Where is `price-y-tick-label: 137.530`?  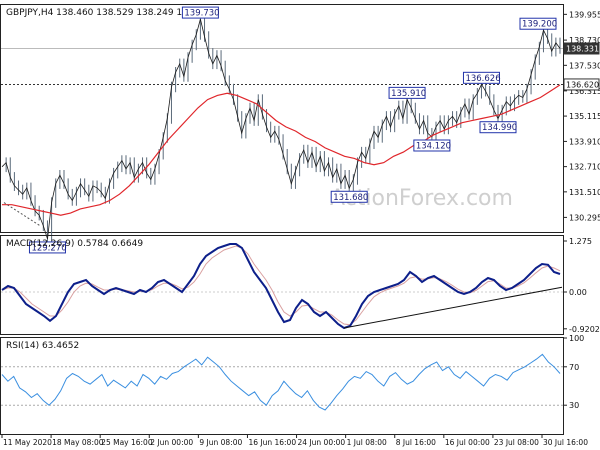
price-y-tick-label: 137.530 is located at coordinates (584, 65).